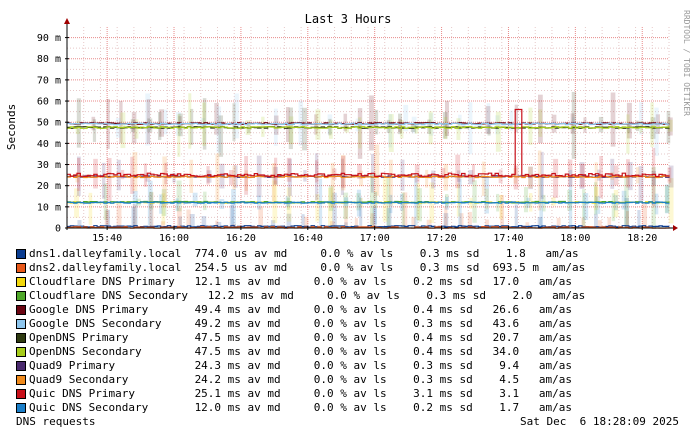  I want to click on y-tick-label: 80 m, so click(49, 59).